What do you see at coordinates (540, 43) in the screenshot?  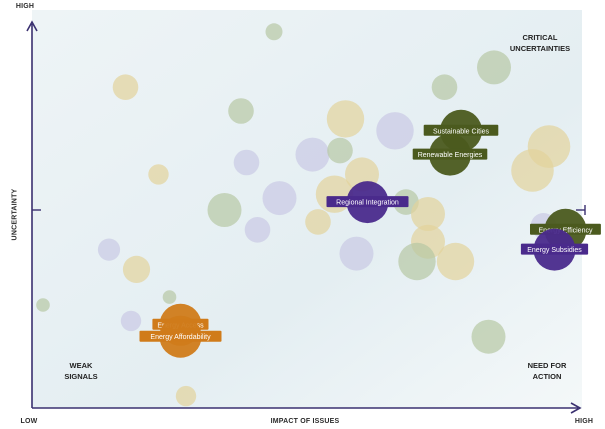 I see `quadrant-critical-uncertainties: CRITICAL UNCERTAINTIES` at bounding box center [540, 43].